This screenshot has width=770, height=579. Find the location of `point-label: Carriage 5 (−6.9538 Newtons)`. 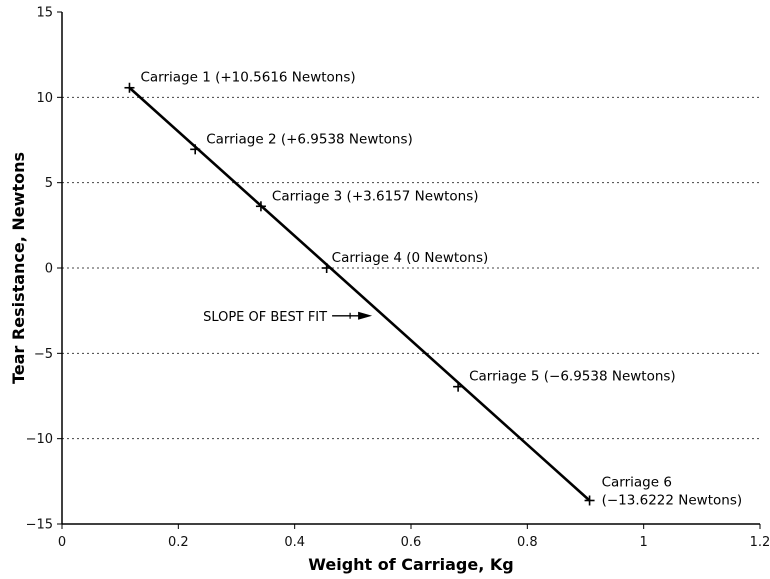

point-label: Carriage 5 (−6.9538 Newtons) is located at coordinates (572, 377).